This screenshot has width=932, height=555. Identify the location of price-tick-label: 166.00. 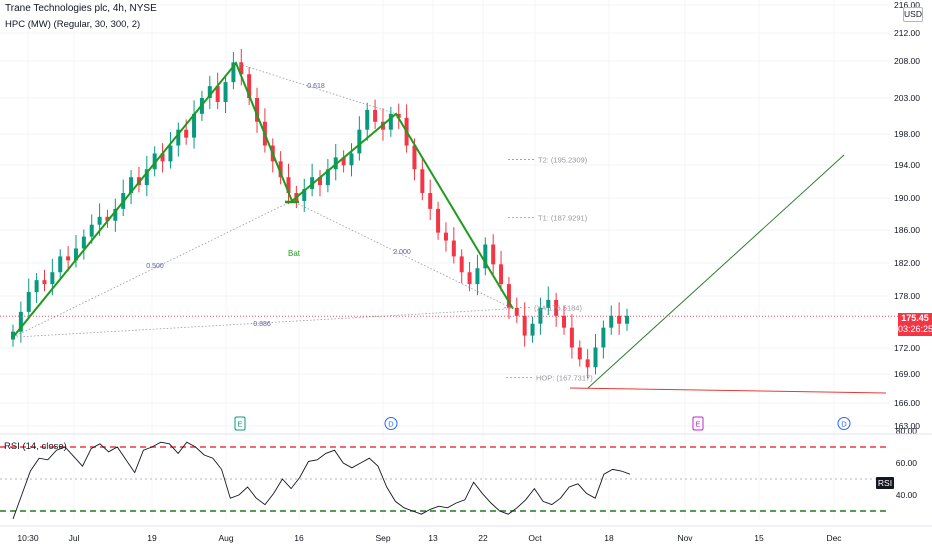
(907, 403).